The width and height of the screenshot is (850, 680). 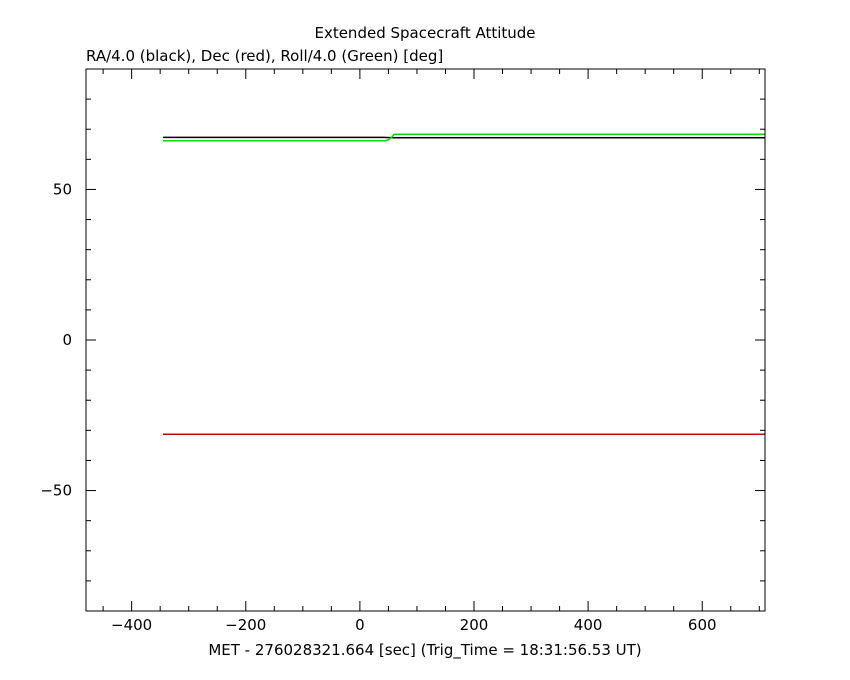 I want to click on chart-title: Extended Spacecraft Attitude, so click(x=424, y=33).